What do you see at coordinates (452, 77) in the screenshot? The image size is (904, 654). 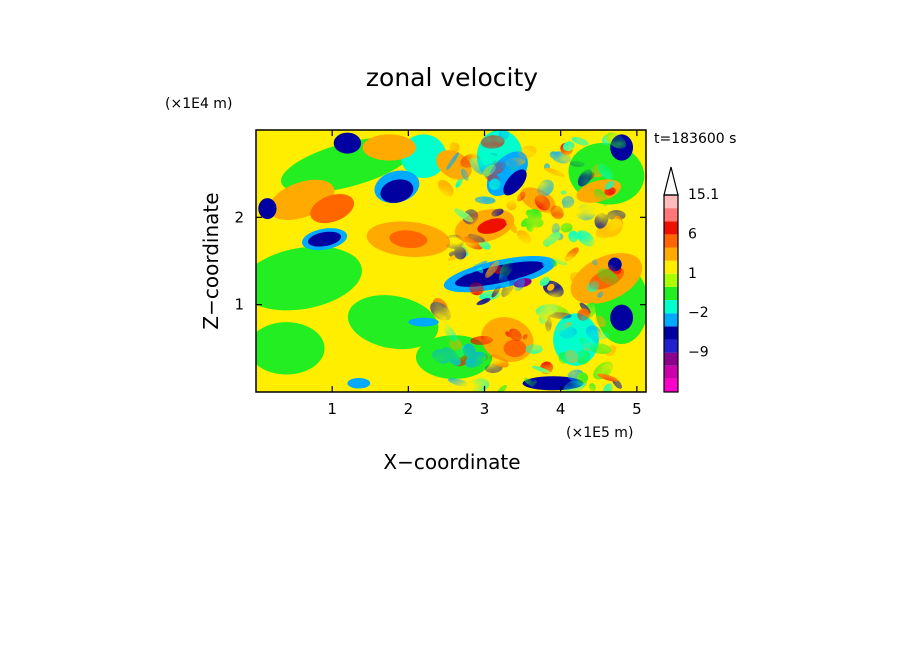 I see `chart-title: zonal velocity` at bounding box center [452, 77].